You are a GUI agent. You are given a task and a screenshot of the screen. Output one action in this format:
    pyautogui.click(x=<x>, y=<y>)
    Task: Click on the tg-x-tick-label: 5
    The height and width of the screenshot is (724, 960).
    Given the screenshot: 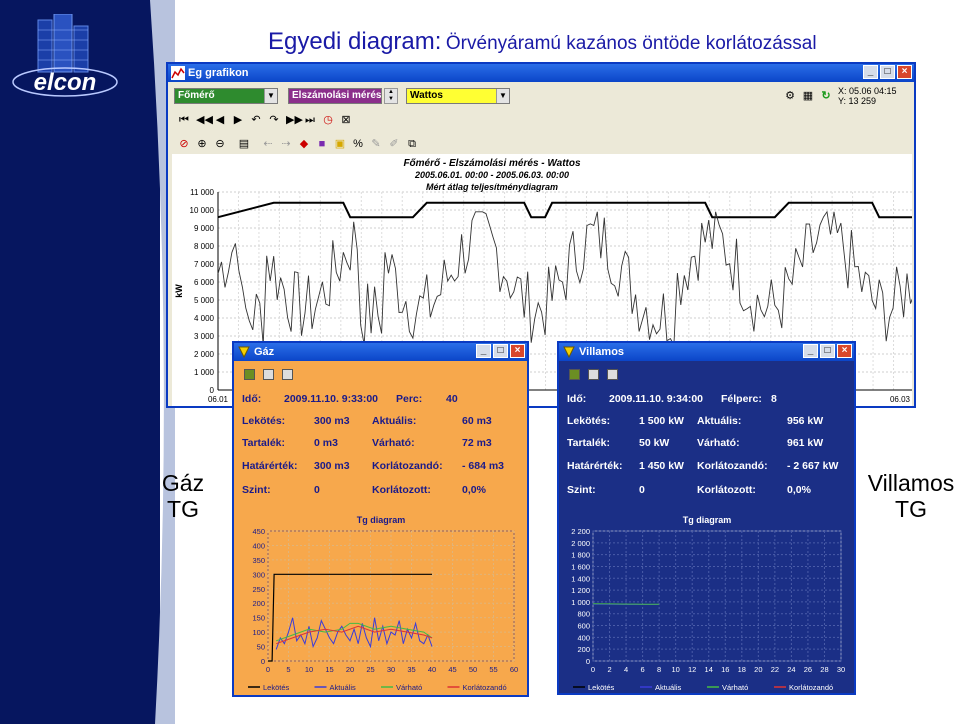 What is the action you would take?
    pyautogui.click(x=288, y=669)
    